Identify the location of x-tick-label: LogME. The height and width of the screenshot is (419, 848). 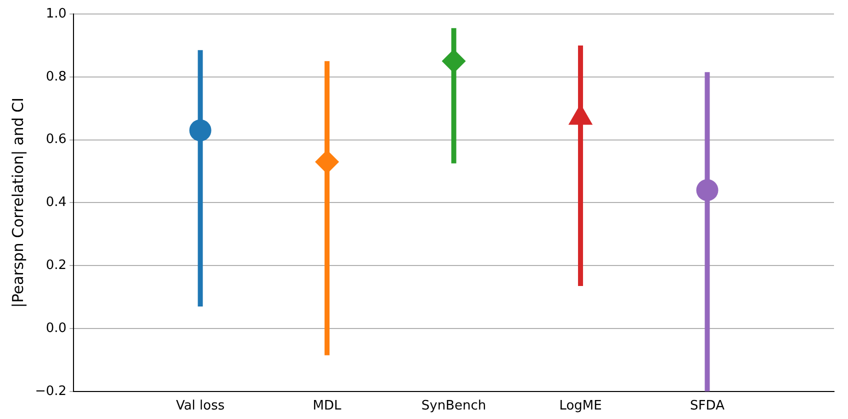
(580, 406).